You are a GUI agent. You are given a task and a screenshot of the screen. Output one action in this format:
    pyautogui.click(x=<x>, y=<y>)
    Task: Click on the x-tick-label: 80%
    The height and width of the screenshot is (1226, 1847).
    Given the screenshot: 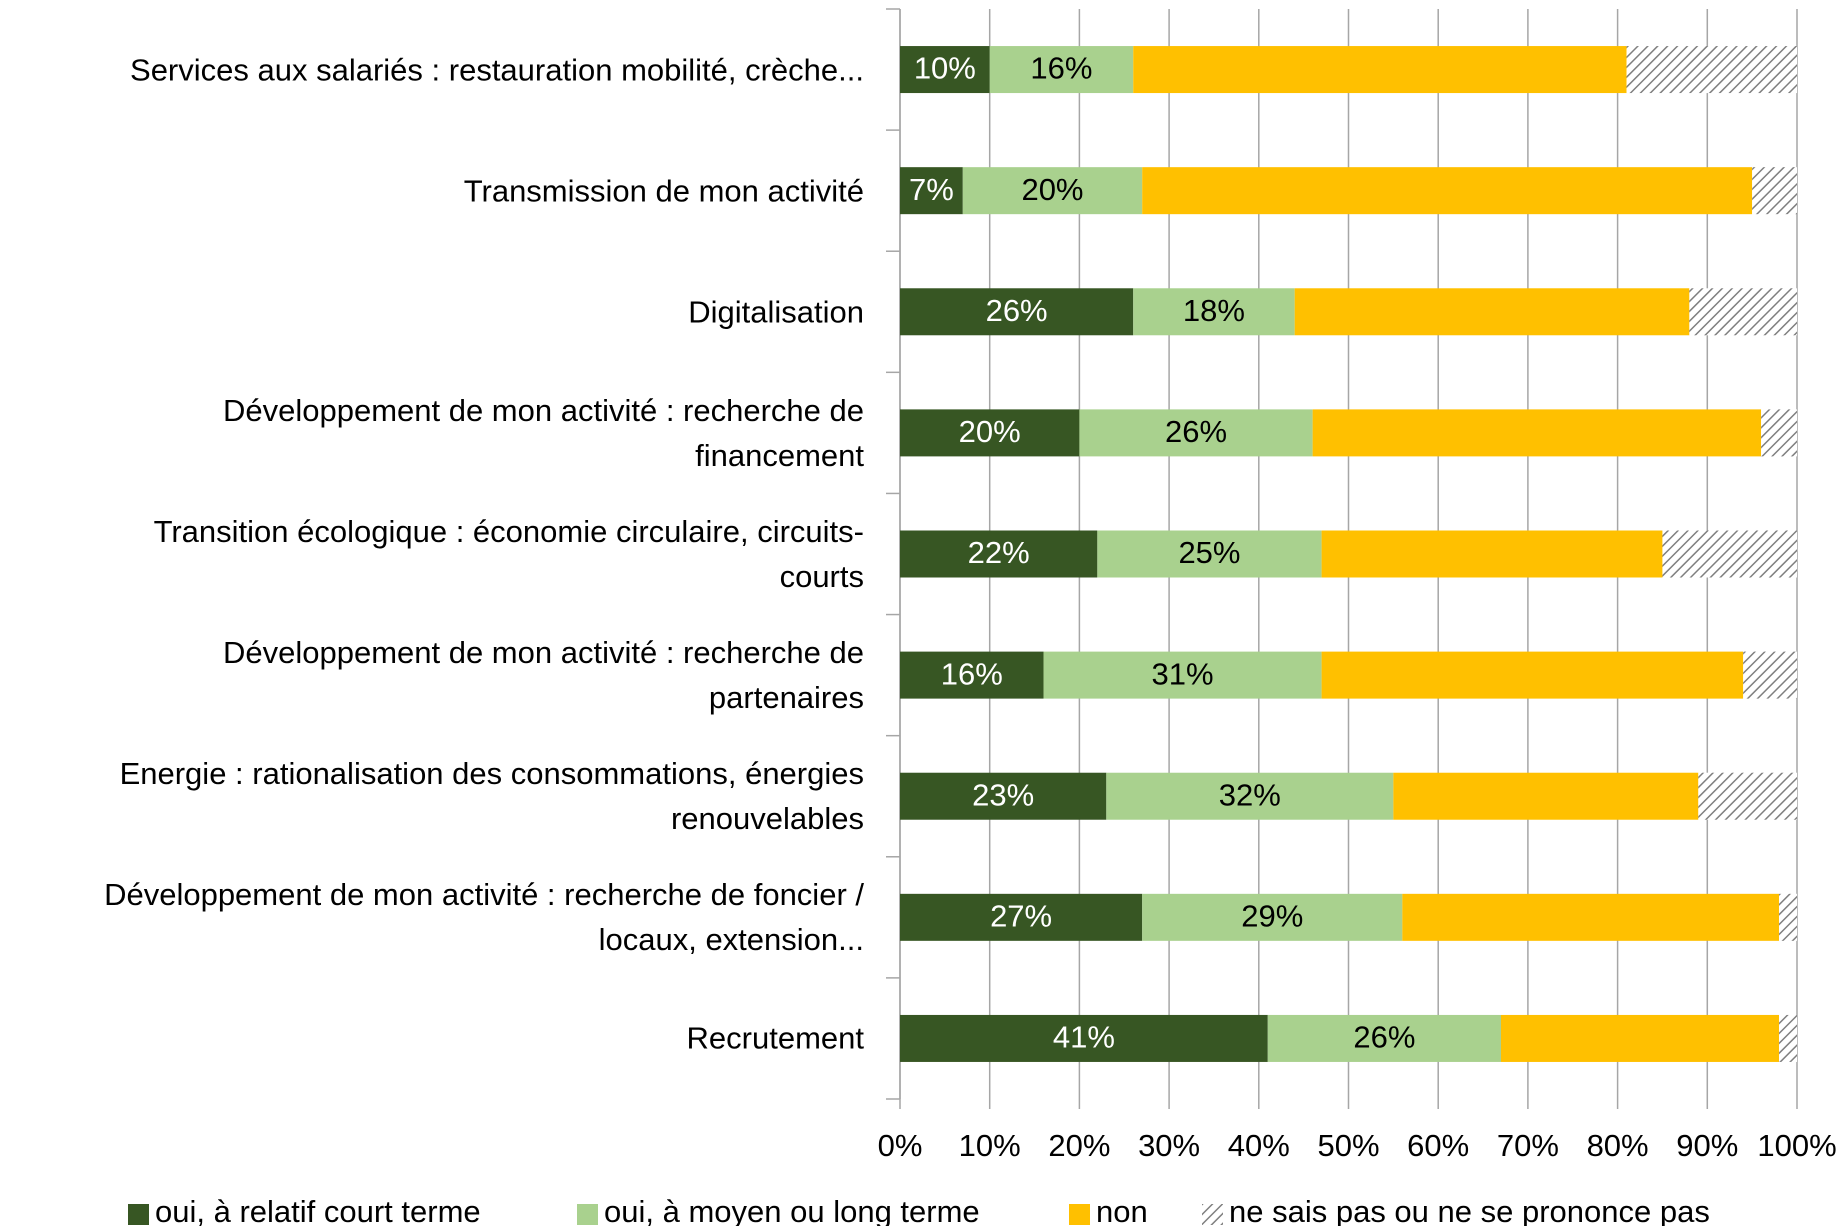 What is the action you would take?
    pyautogui.click(x=1618, y=1145)
    